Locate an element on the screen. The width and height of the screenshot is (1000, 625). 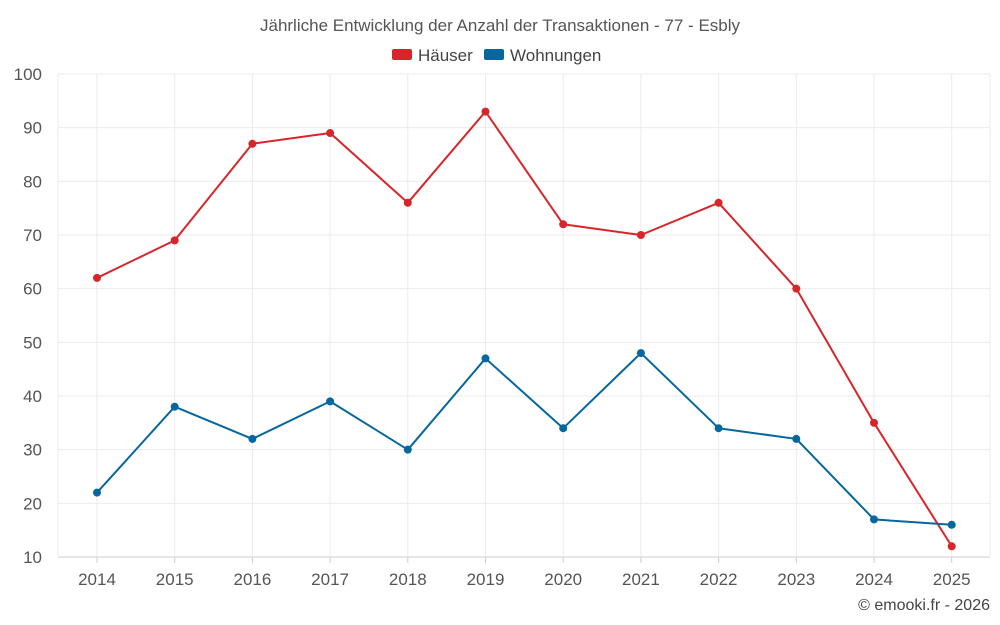
x-tick-label: 2020 is located at coordinates (563, 579).